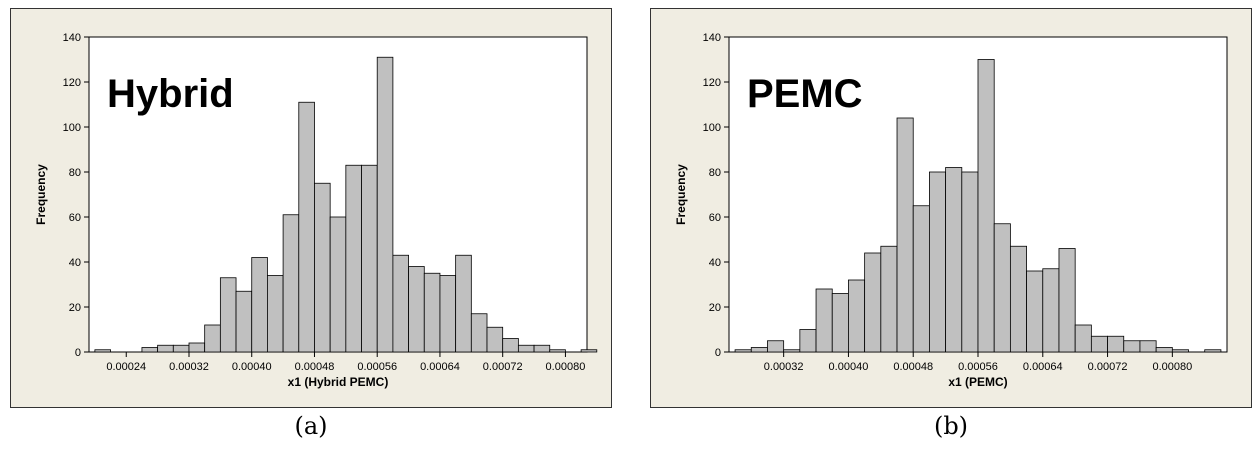  Describe the element at coordinates (805, 94) in the screenshot. I see `chart-annotation: PEMC` at that location.